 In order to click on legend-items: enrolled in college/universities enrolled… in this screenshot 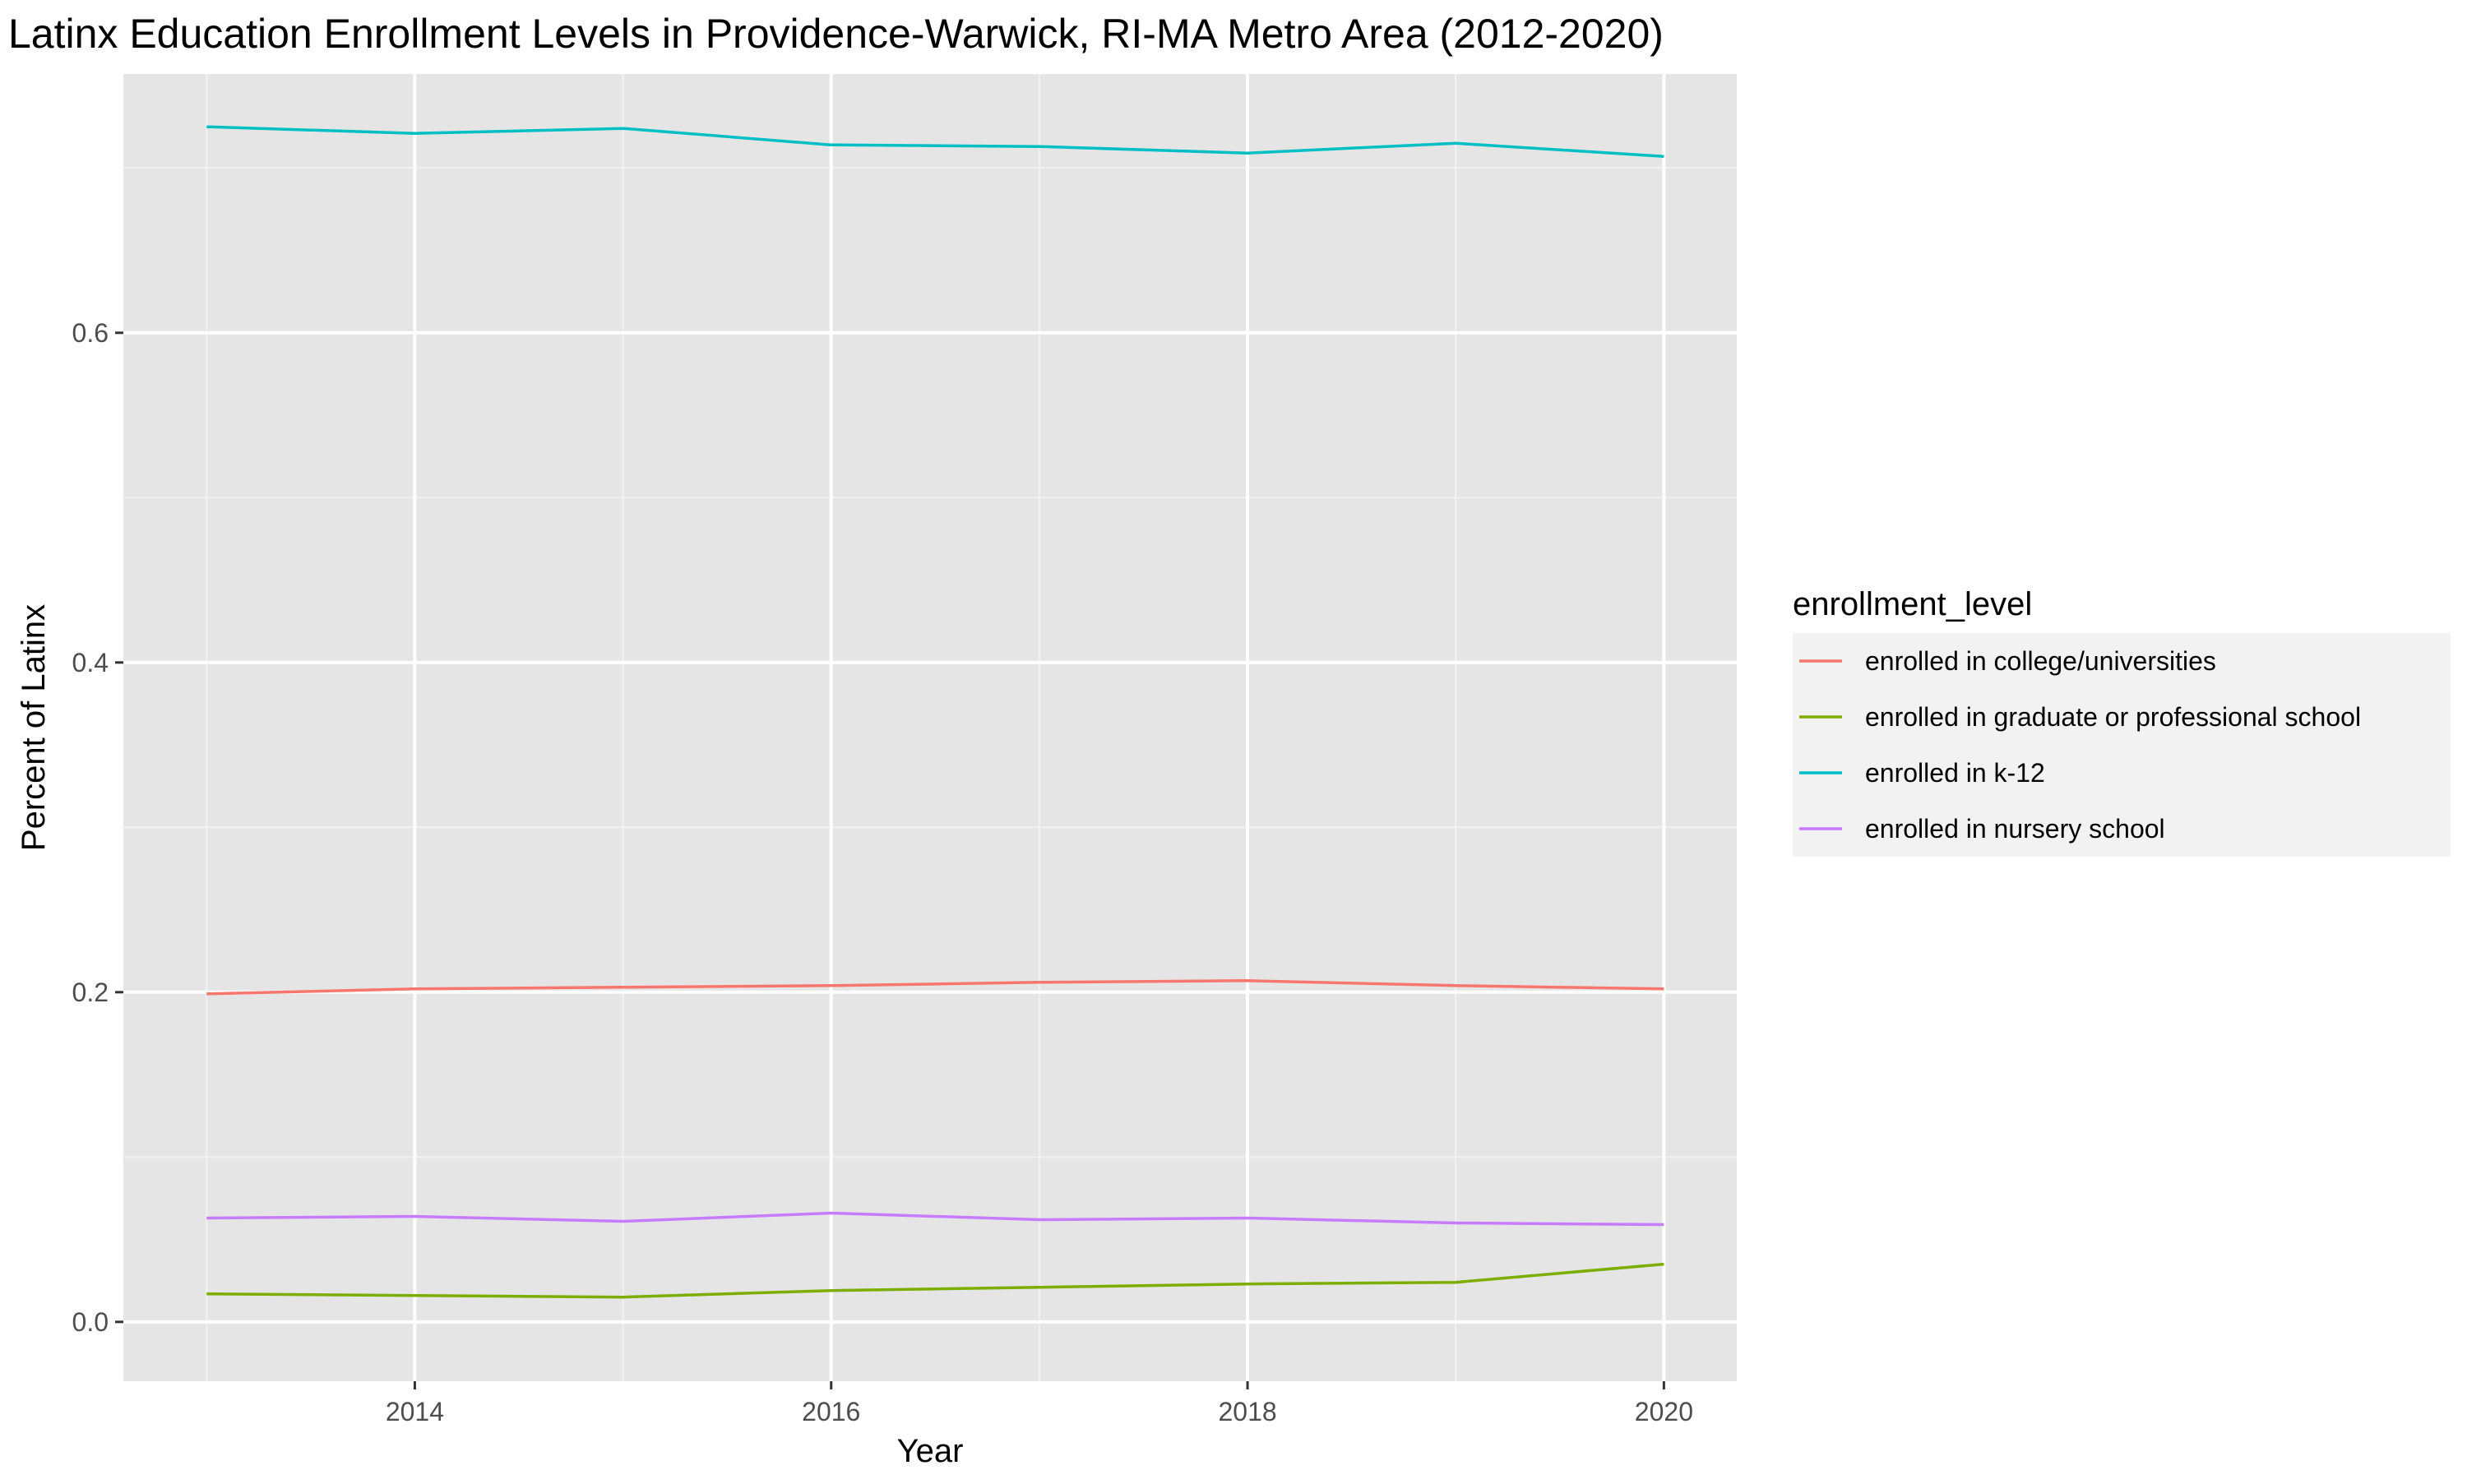, I will do `click(2122, 745)`.